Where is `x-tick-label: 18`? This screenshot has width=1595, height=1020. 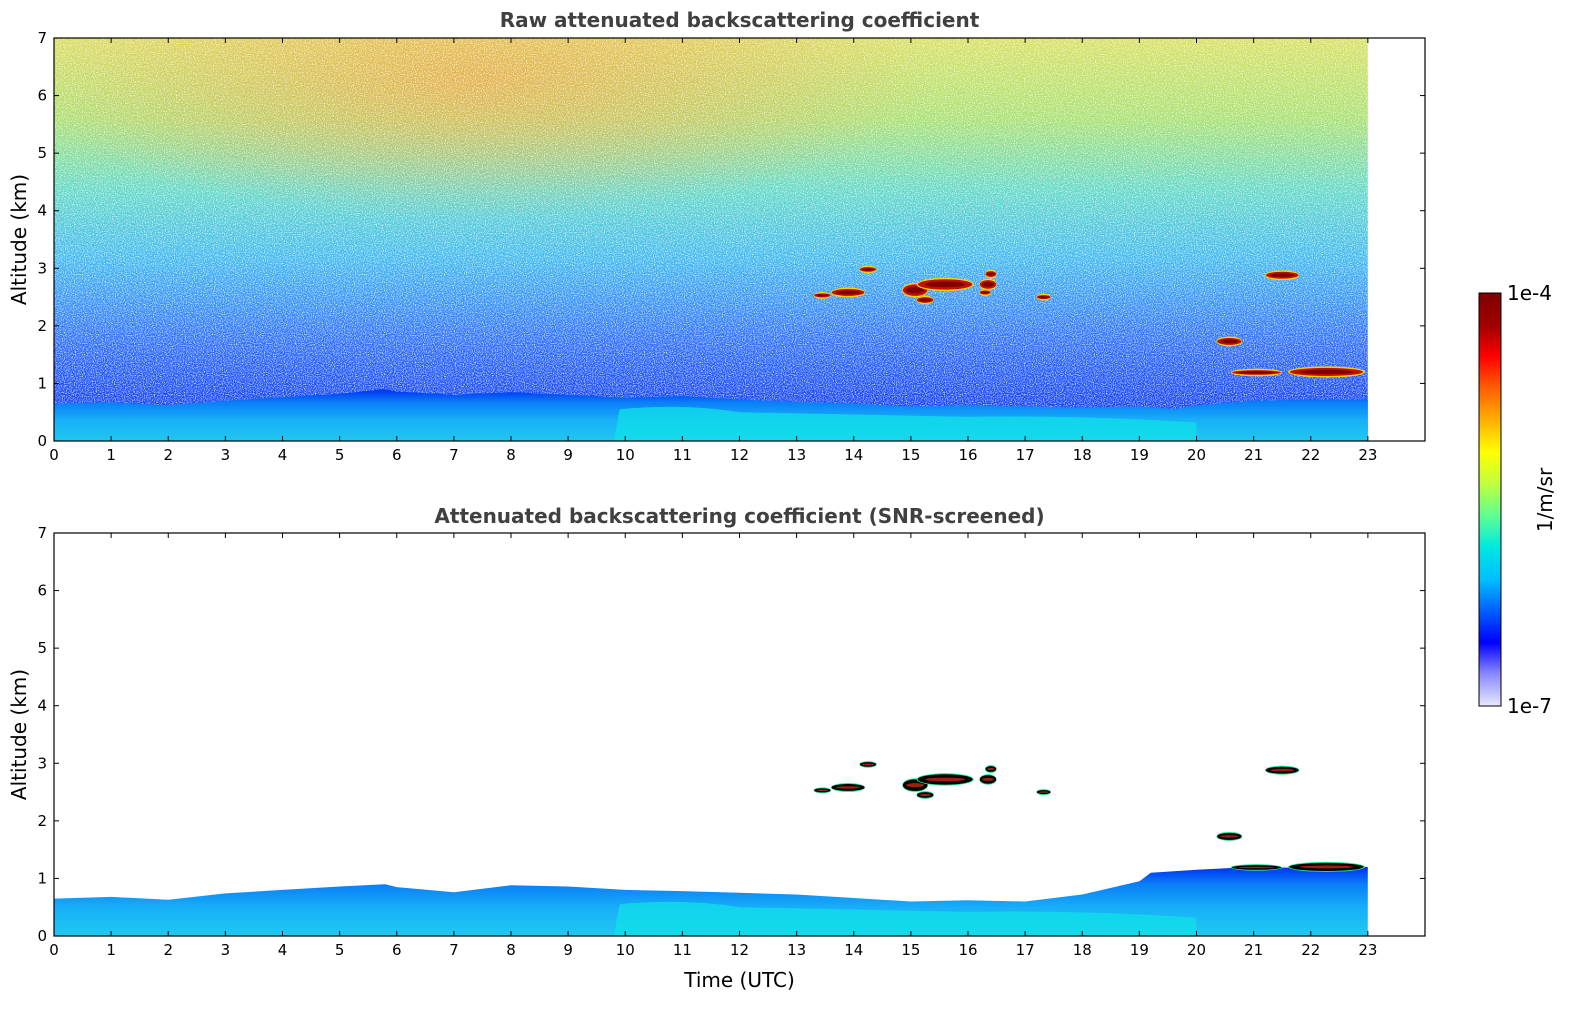 x-tick-label: 18 is located at coordinates (1082, 950).